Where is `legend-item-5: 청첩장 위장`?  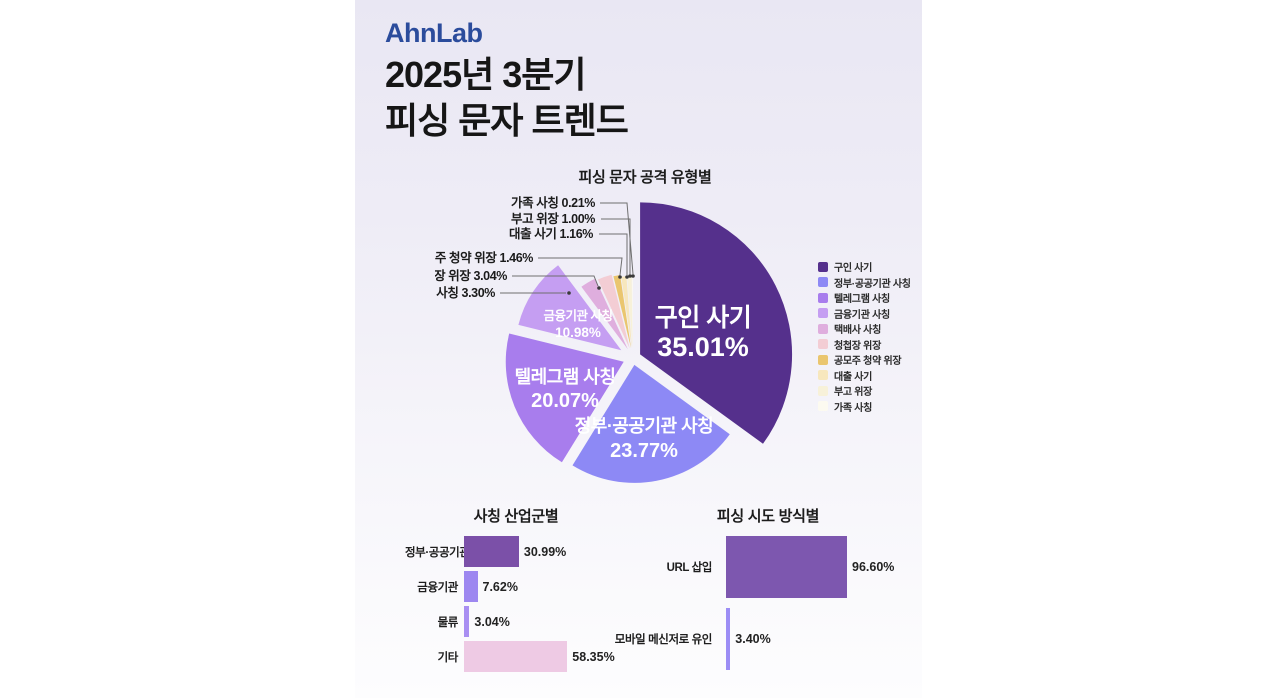
legend-item-5: 청첩장 위장 is located at coordinates (864, 345).